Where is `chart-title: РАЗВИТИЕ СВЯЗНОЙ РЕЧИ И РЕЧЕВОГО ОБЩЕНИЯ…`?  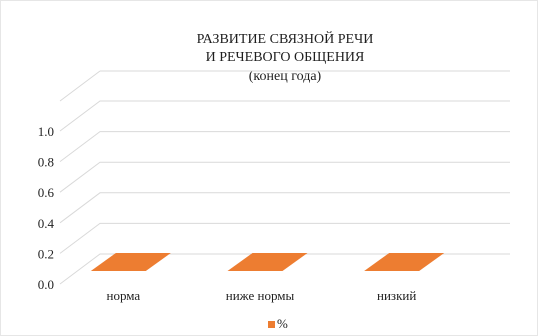 chart-title: РАЗВИТИЕ СВЯЗНОЙ РЕЧИ И РЕЧЕВОГО ОБЩЕНИЯ… is located at coordinates (285, 57).